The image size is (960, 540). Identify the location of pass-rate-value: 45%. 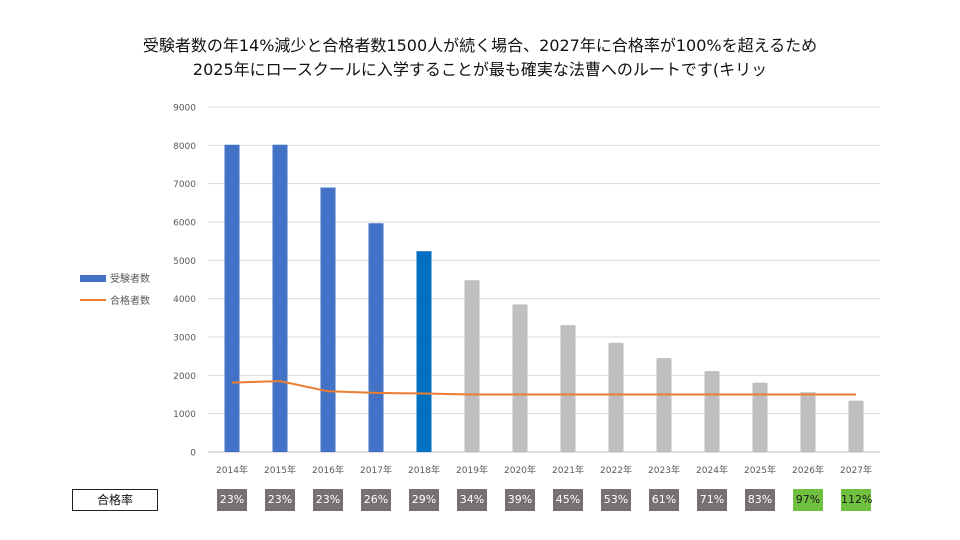
(568, 500).